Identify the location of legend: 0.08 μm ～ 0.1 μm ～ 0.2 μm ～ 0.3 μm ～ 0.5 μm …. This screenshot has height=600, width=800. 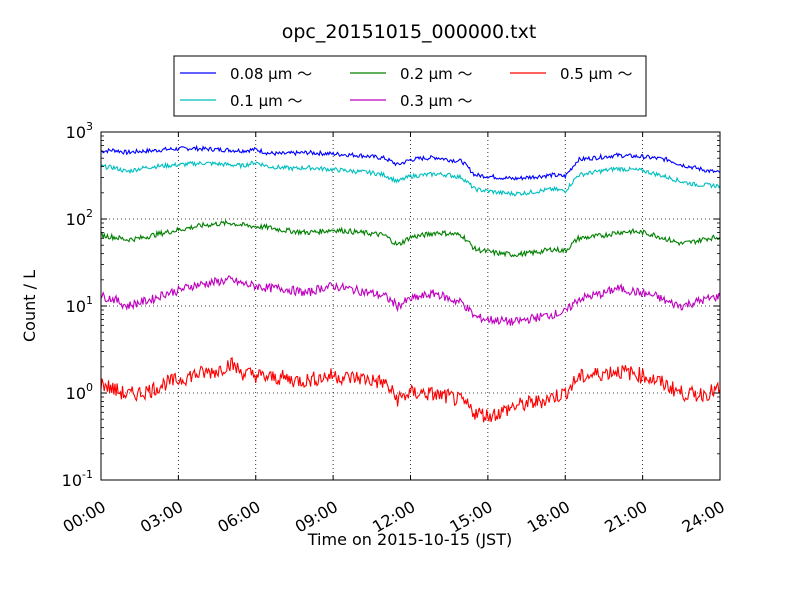
(410, 86).